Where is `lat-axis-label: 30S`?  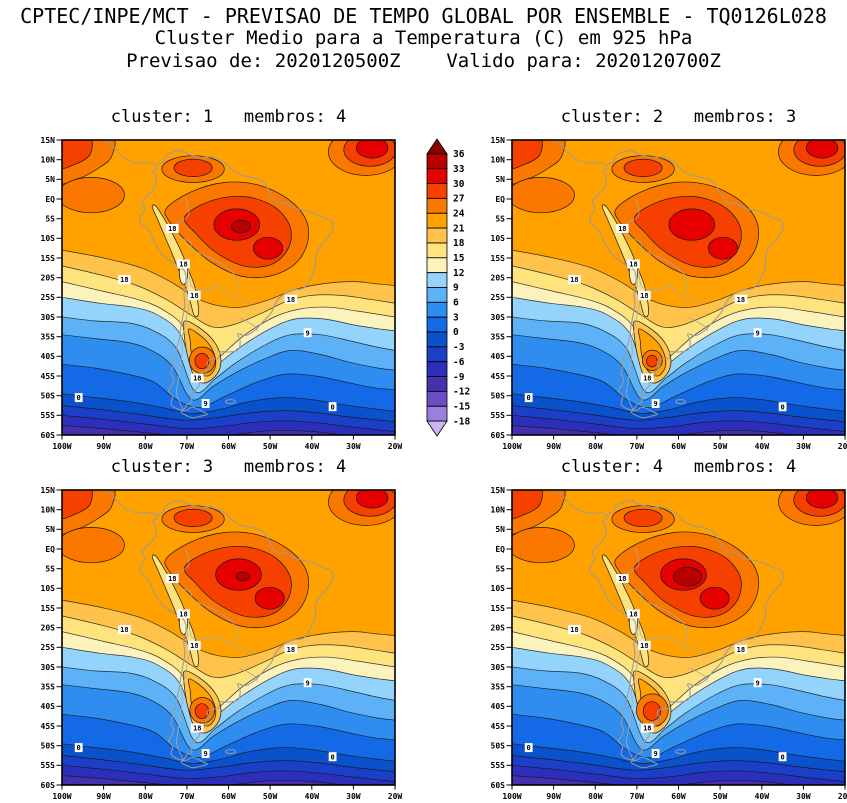
lat-axis-label: 30S is located at coordinates (48, 317).